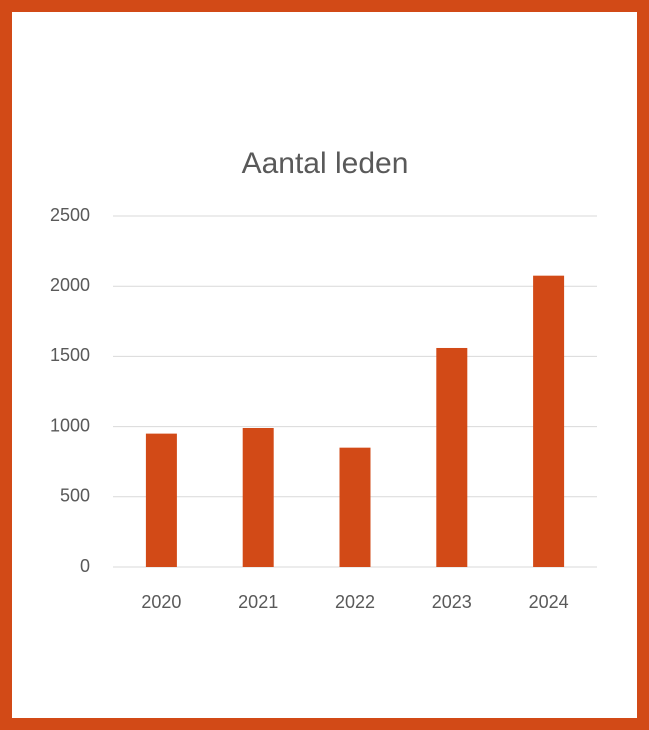 This screenshot has width=649, height=730. I want to click on y-tick-label: 1000, so click(70, 425).